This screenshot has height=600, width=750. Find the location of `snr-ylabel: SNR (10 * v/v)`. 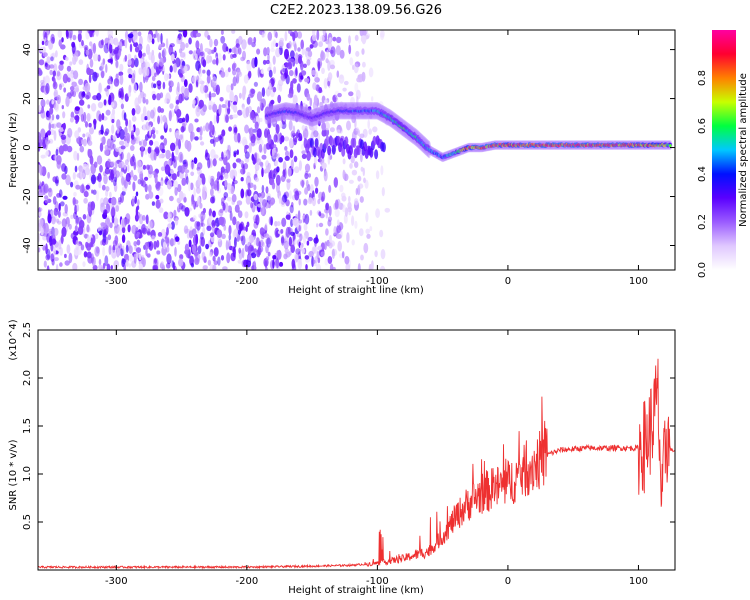

snr-ylabel: SNR (10 * v/v) is located at coordinates (13, 474).